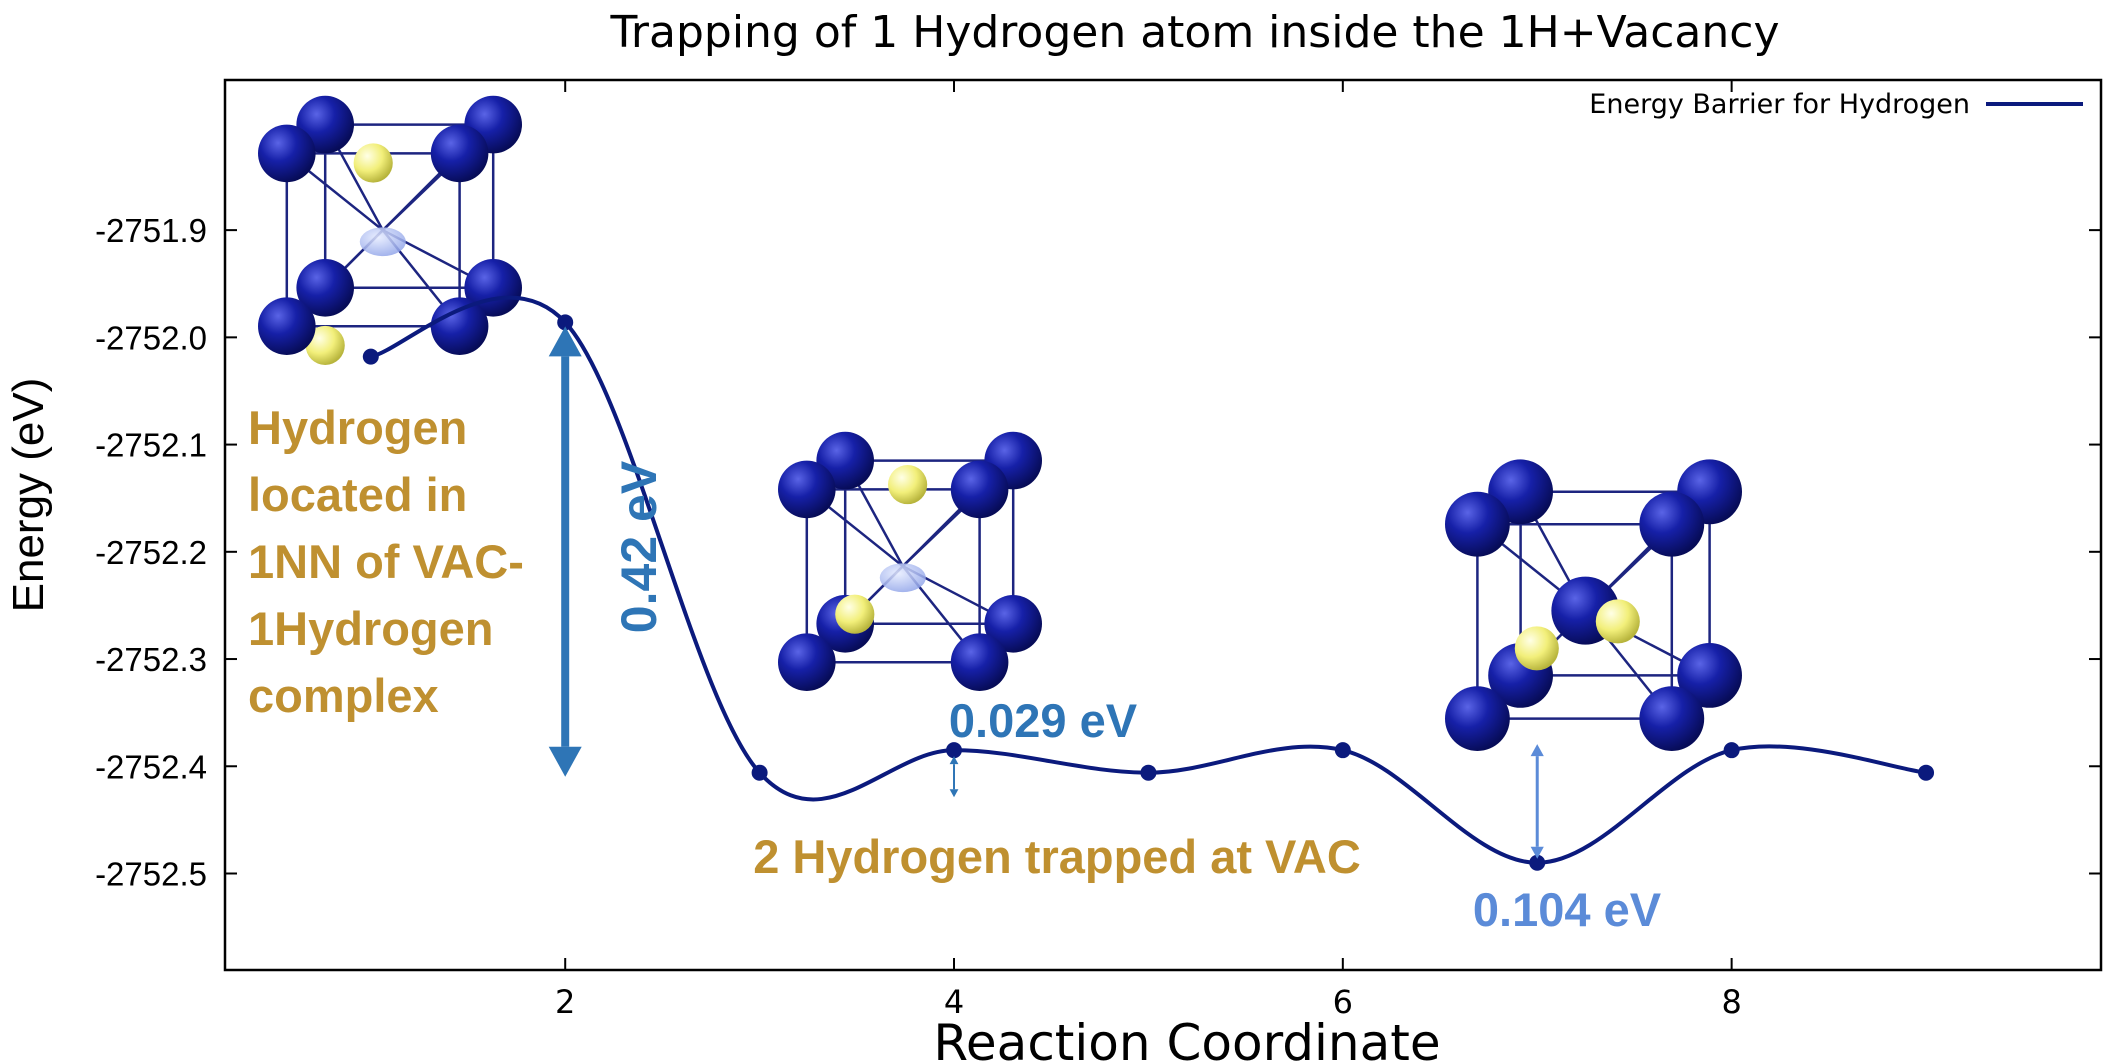 The image size is (2110, 1064). What do you see at coordinates (151, 552) in the screenshot?
I see `y-tick-label: -2752.2` at bounding box center [151, 552].